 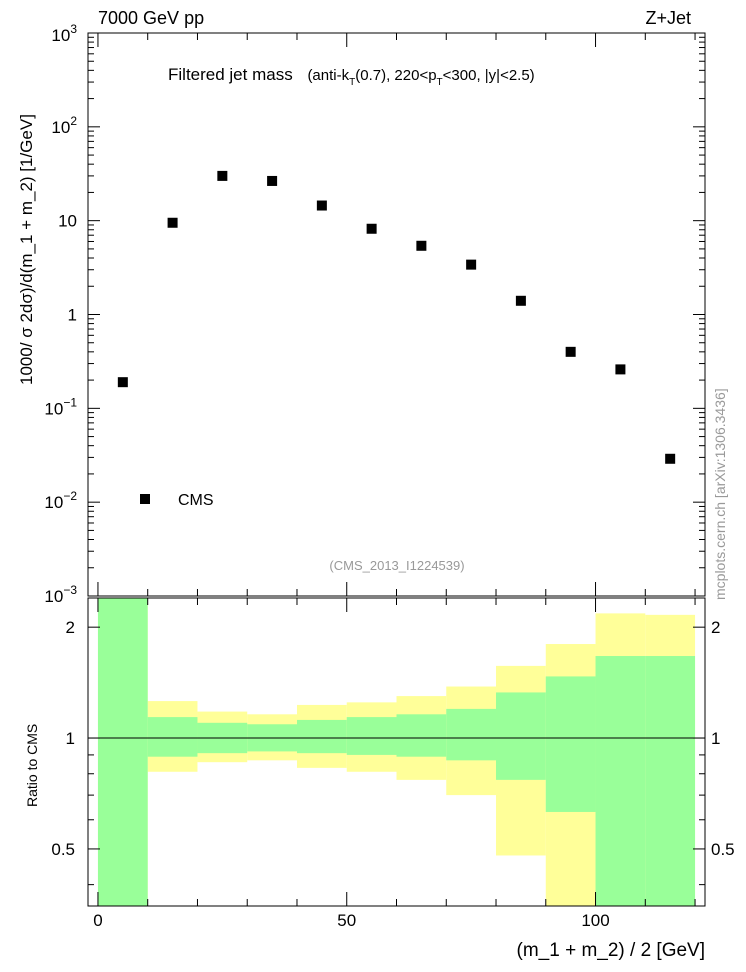 What do you see at coordinates (151, 18) in the screenshot?
I see `energy-label: 7000 GeV pp` at bounding box center [151, 18].